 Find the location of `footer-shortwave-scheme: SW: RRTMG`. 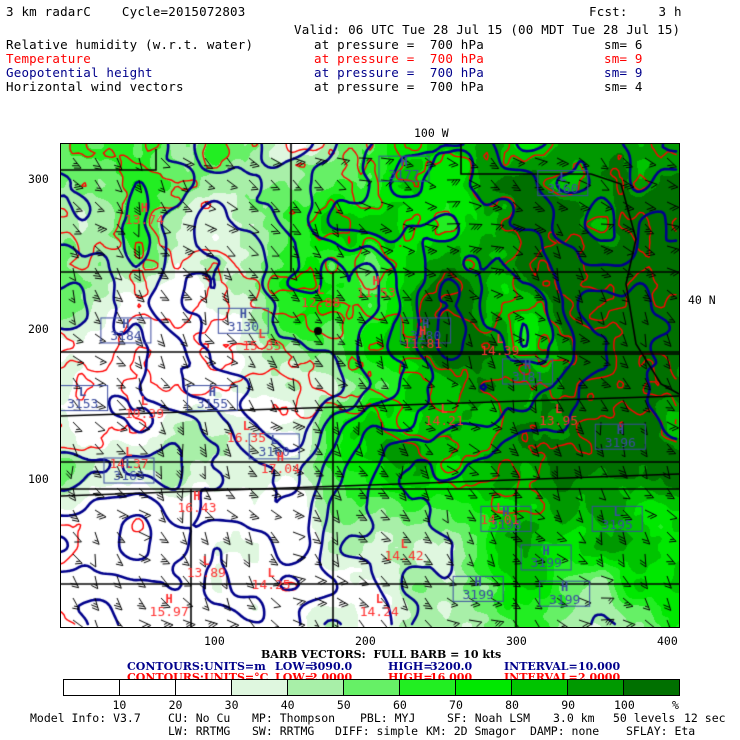

footer-shortwave-scheme: SW: RRTMG is located at coordinates (283, 731).